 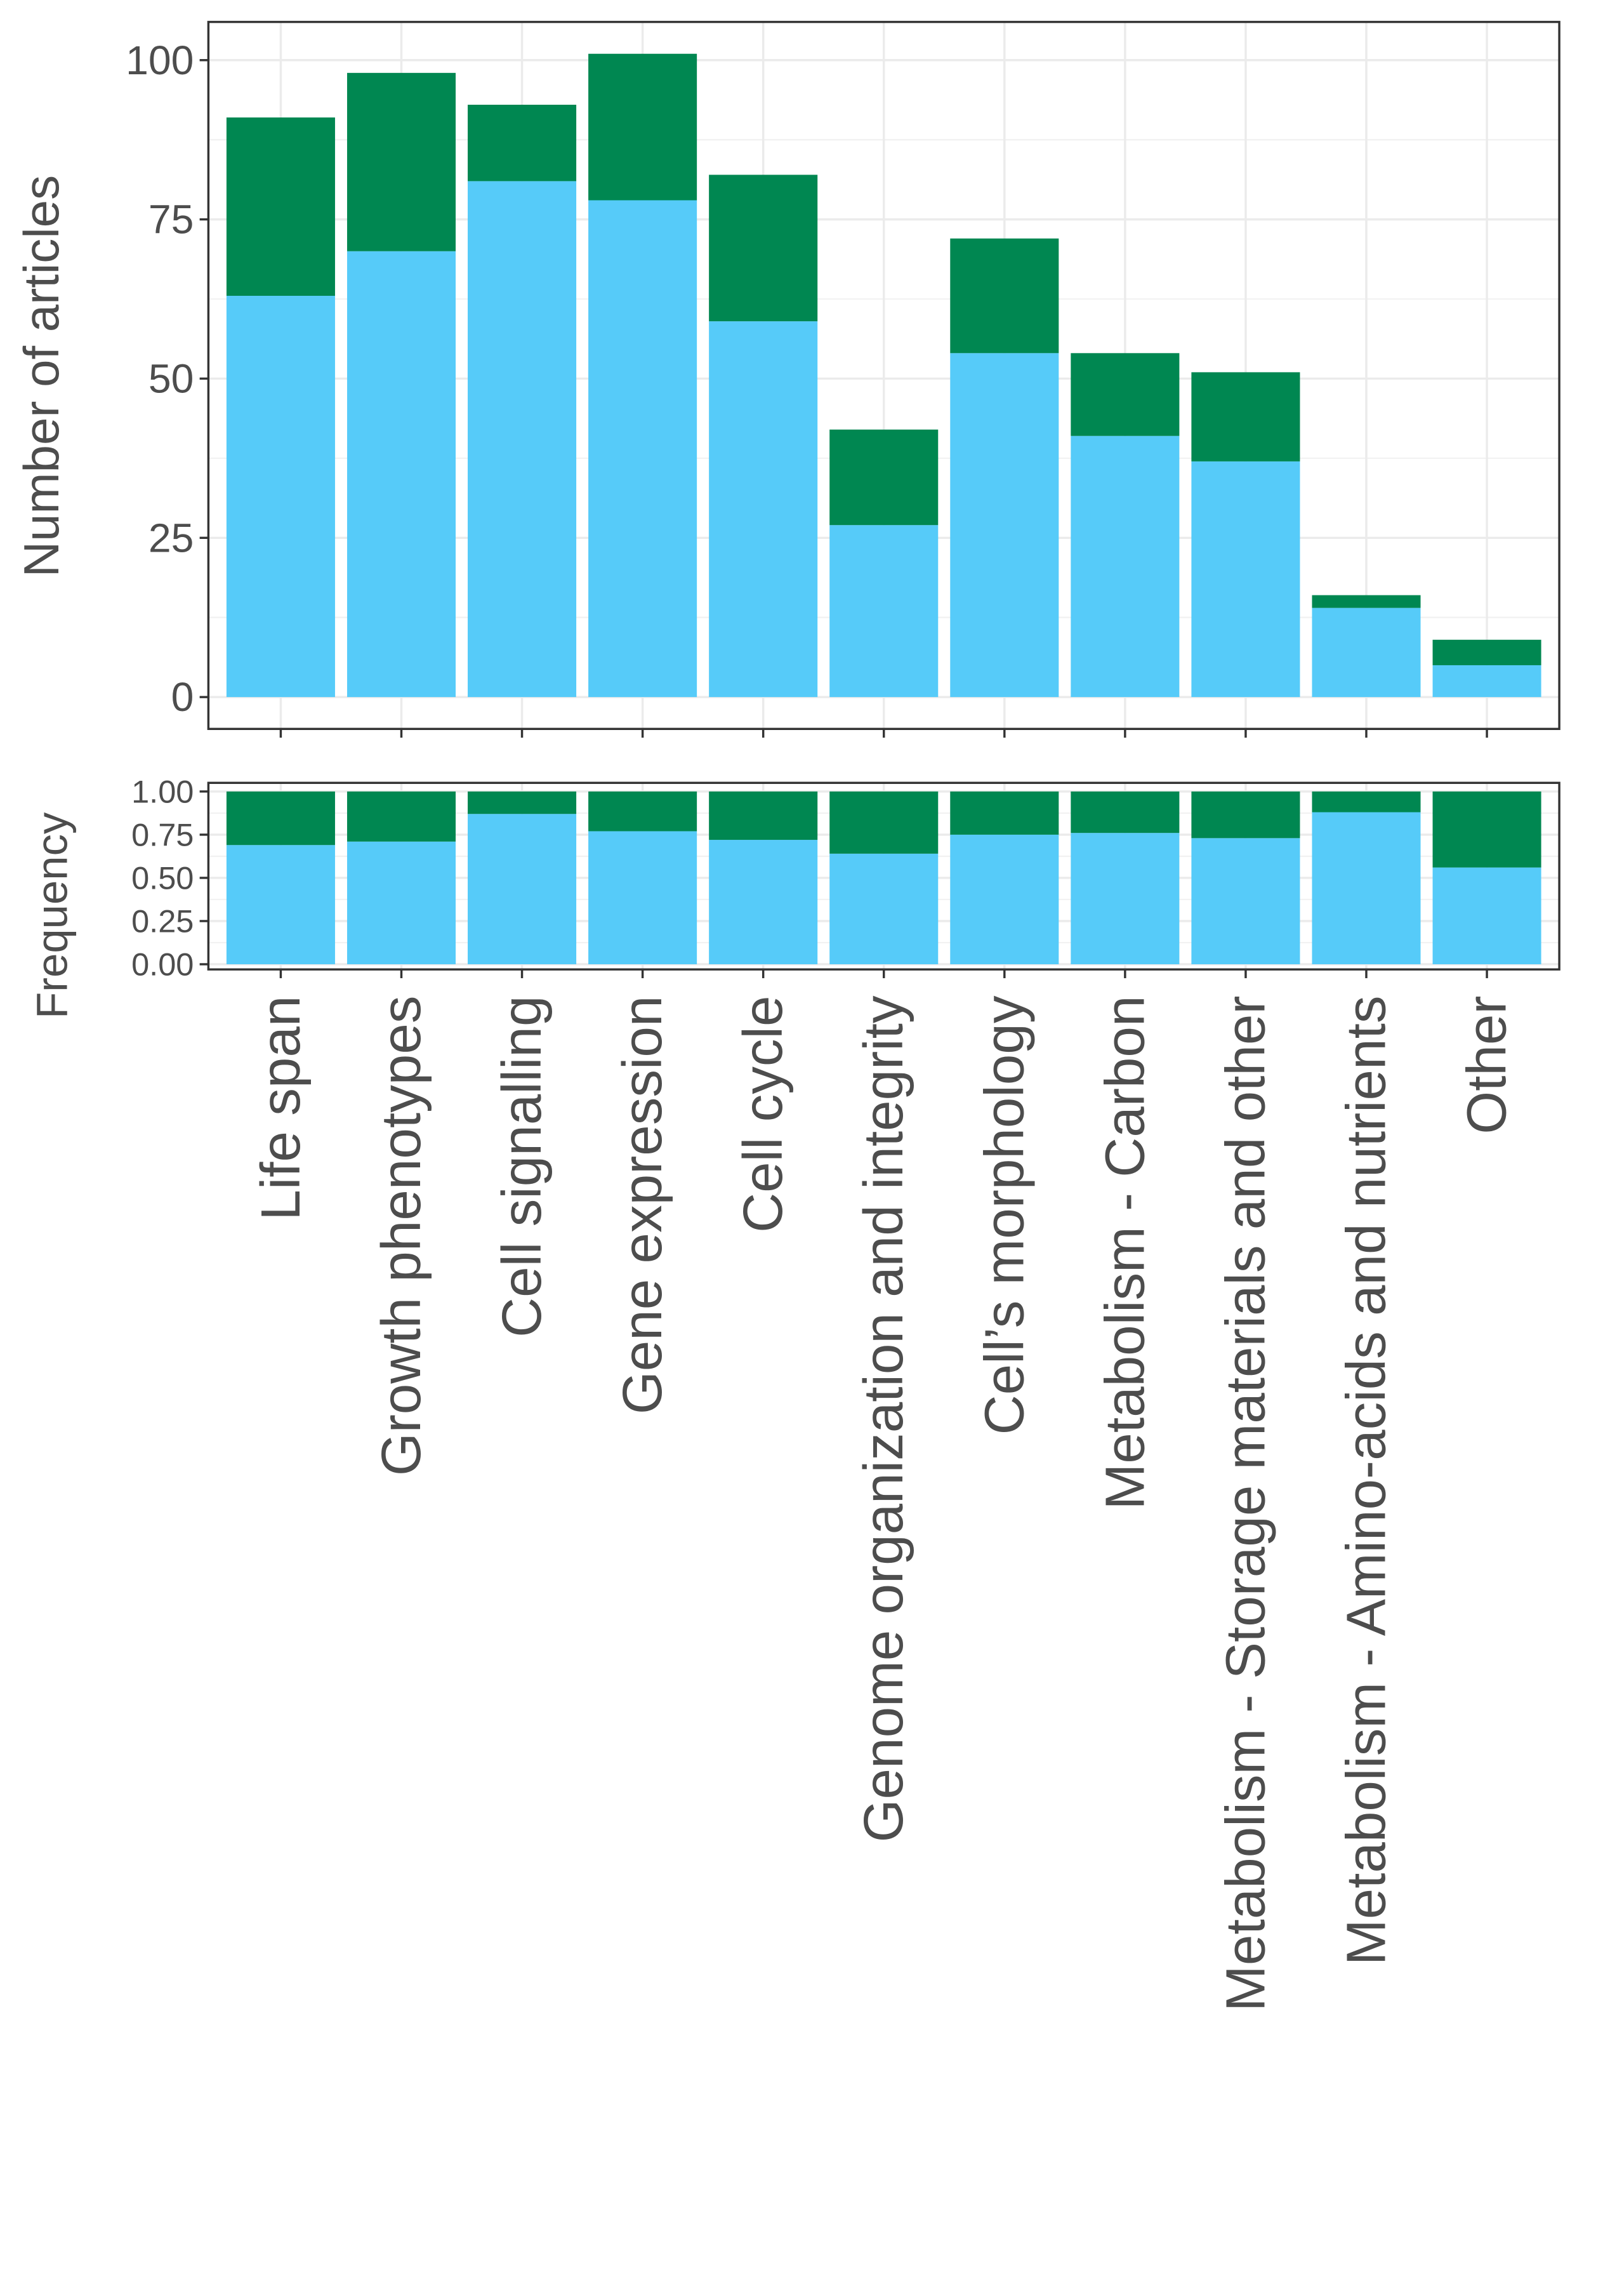 What do you see at coordinates (1366, 1481) in the screenshot?
I see `x-tick-label: Metabolism - Amino-acids and nutrients` at bounding box center [1366, 1481].